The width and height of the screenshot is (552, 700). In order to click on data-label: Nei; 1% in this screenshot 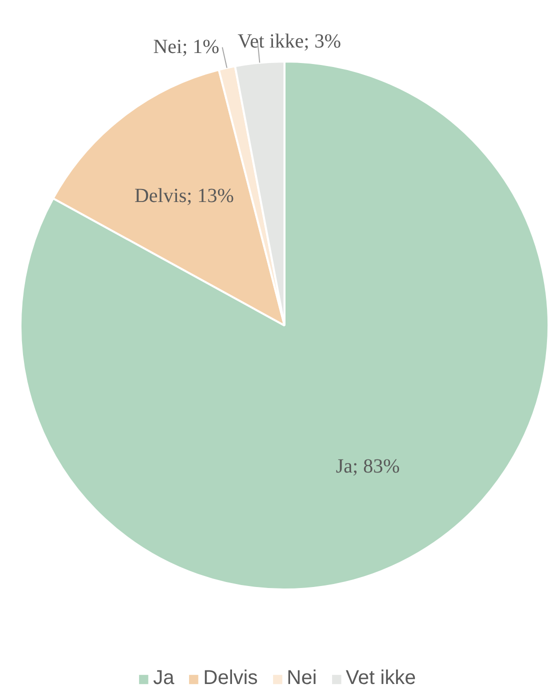, I will do `click(186, 47)`.